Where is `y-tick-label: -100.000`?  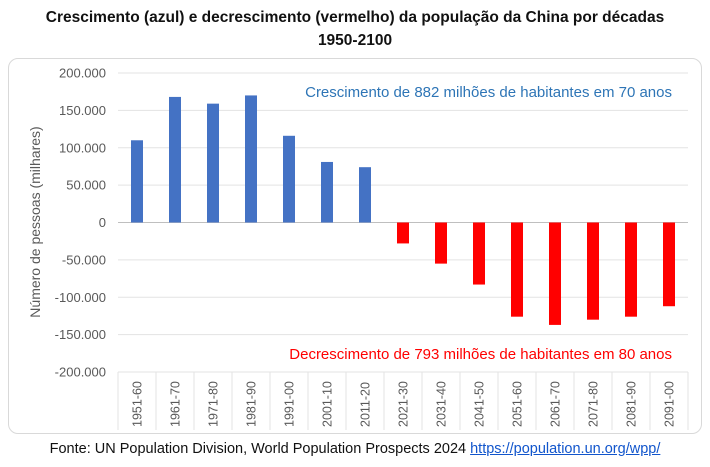 y-tick-label: -100.000 is located at coordinates (80, 297).